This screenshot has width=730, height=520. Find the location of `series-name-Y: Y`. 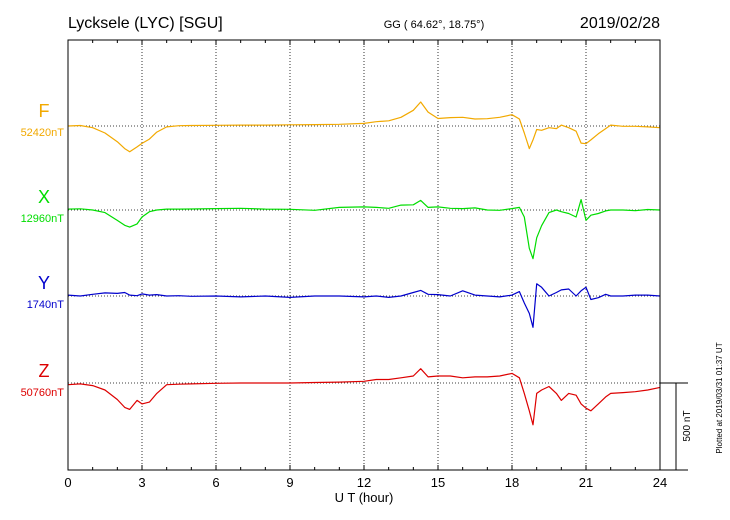

series-name-Y: Y is located at coordinates (44, 283).